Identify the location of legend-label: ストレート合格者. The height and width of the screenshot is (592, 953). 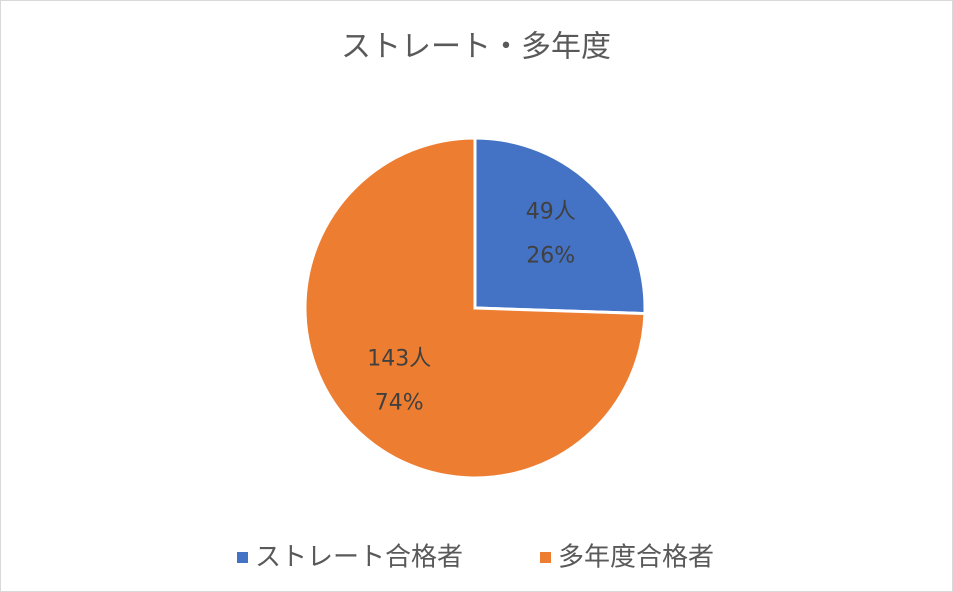
(359, 558).